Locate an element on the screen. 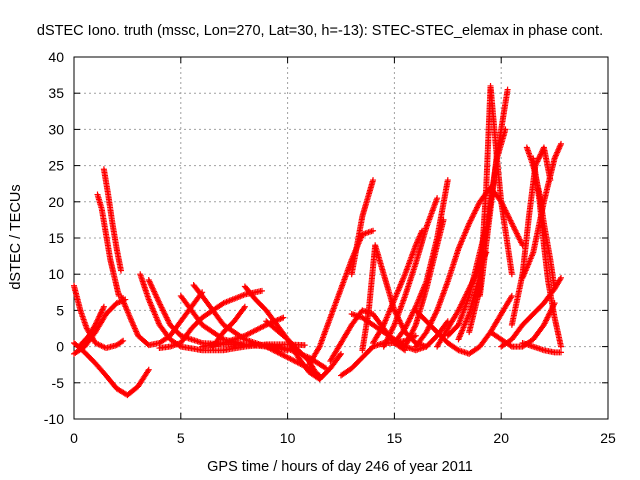  x-axis-label: GPS time / hours of day 246 of year 2011 is located at coordinates (340, 467).